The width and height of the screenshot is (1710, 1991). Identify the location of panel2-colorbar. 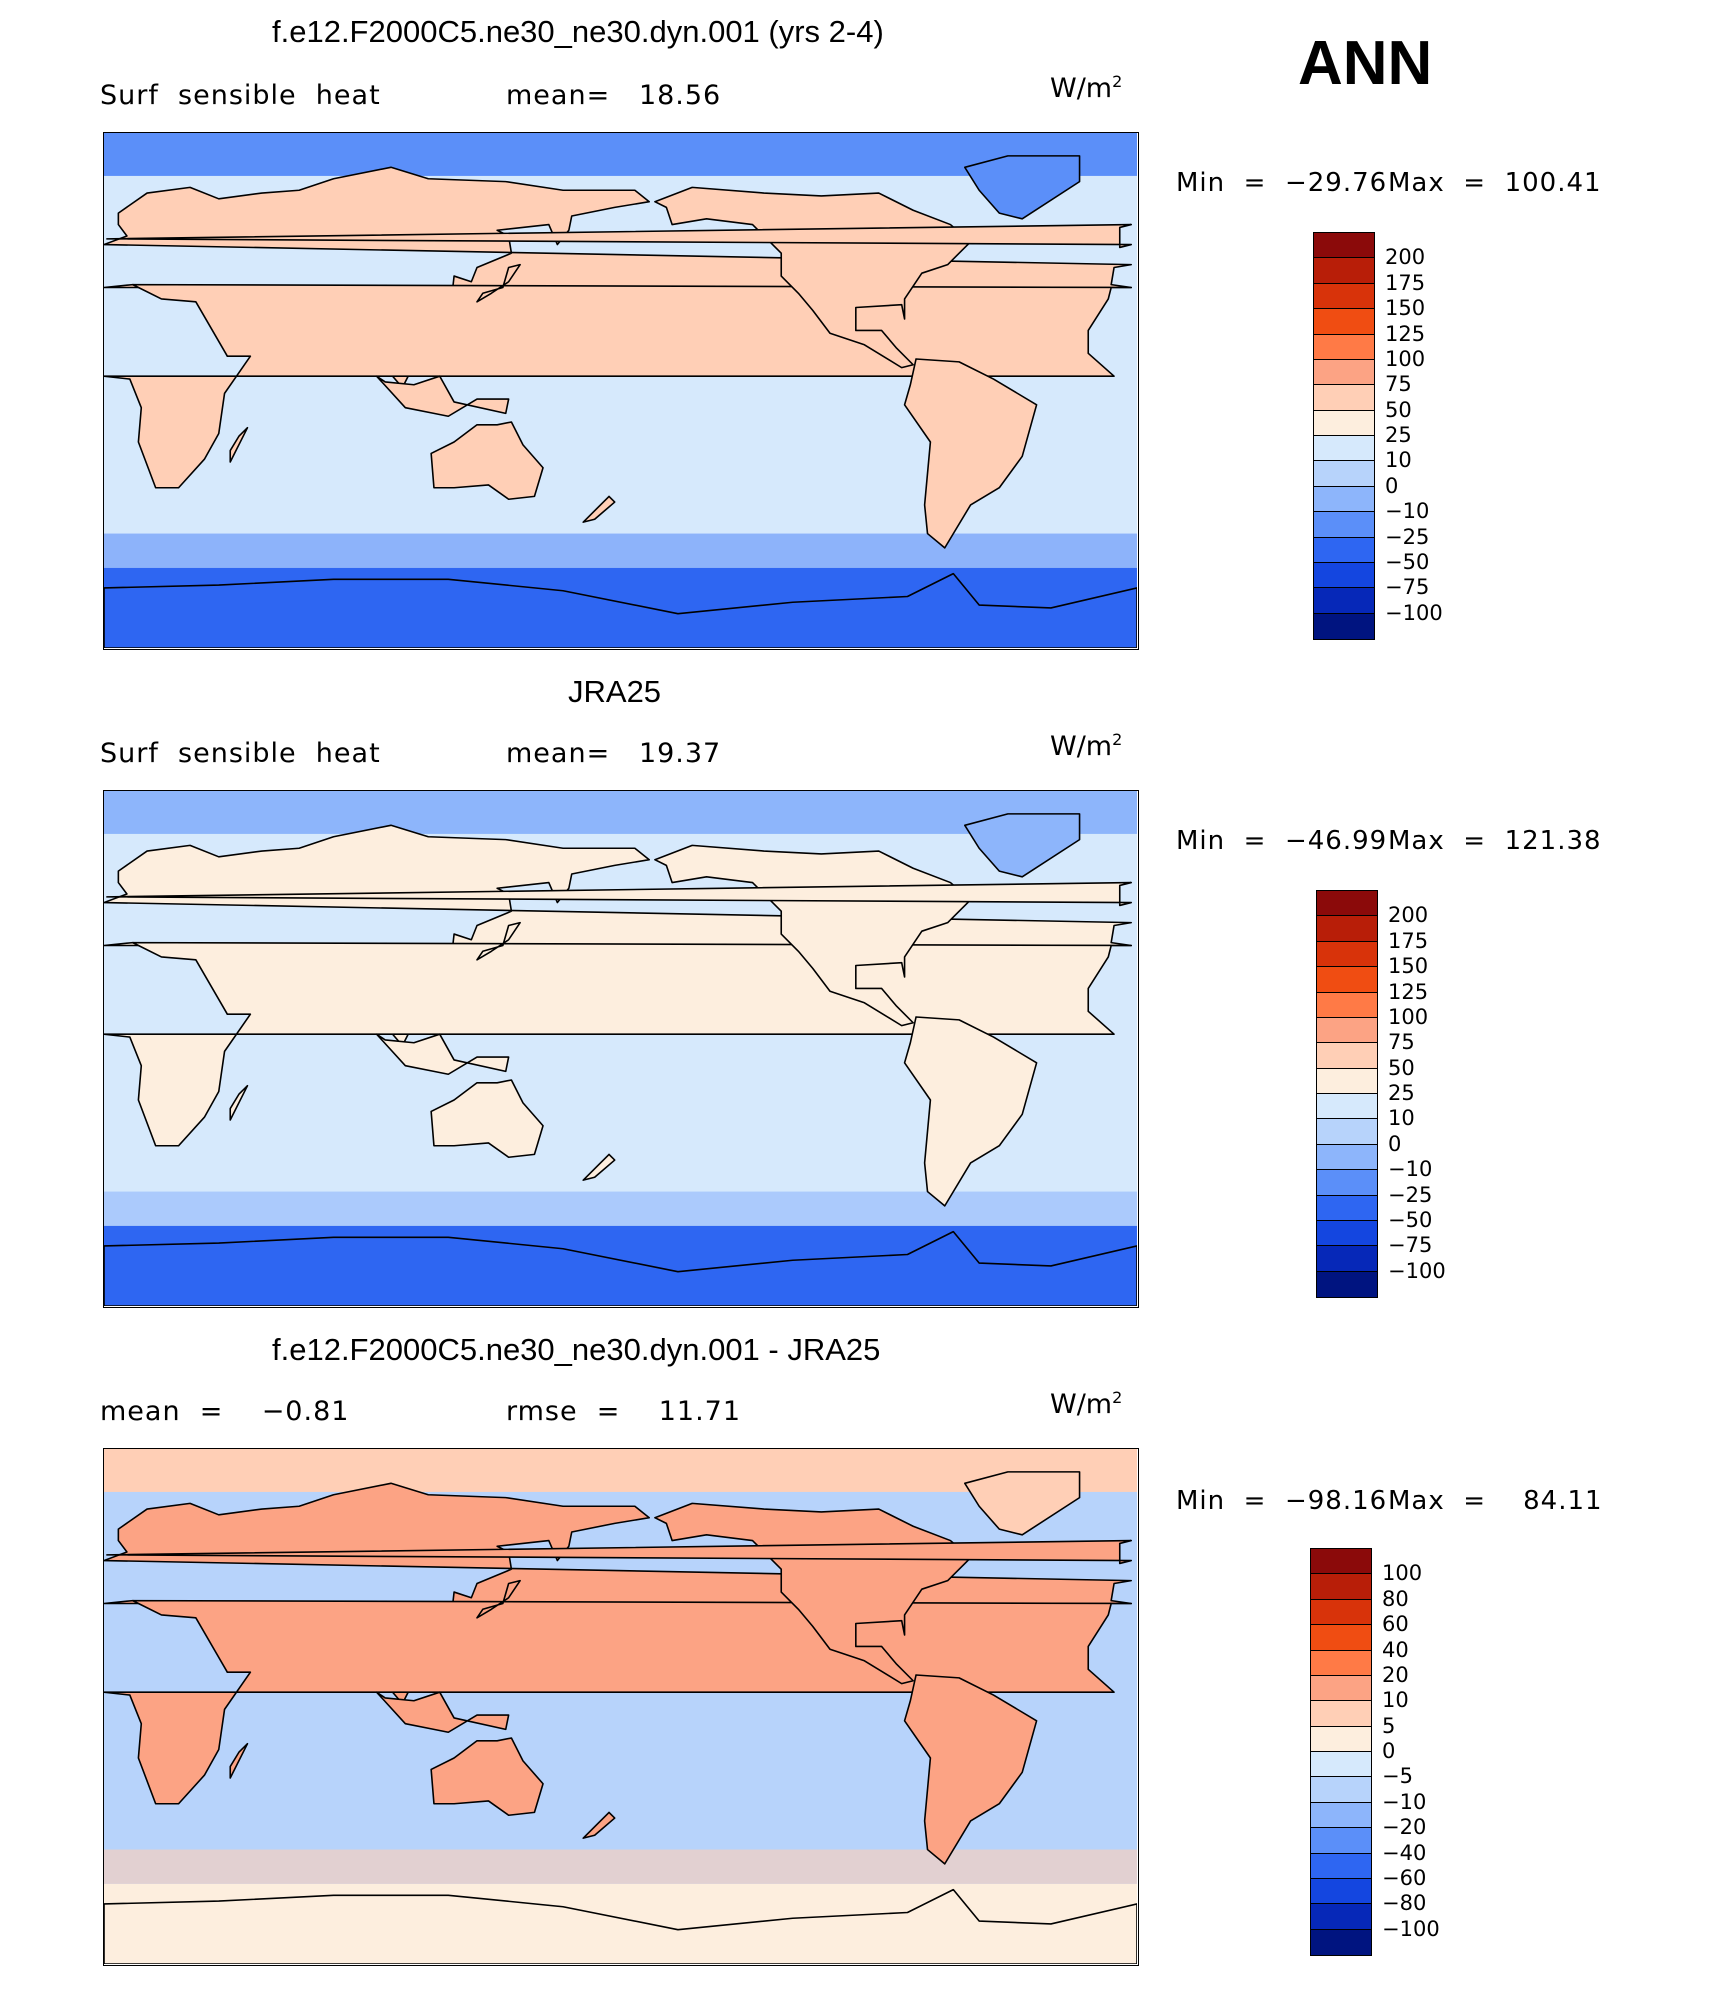
(1347, 1094).